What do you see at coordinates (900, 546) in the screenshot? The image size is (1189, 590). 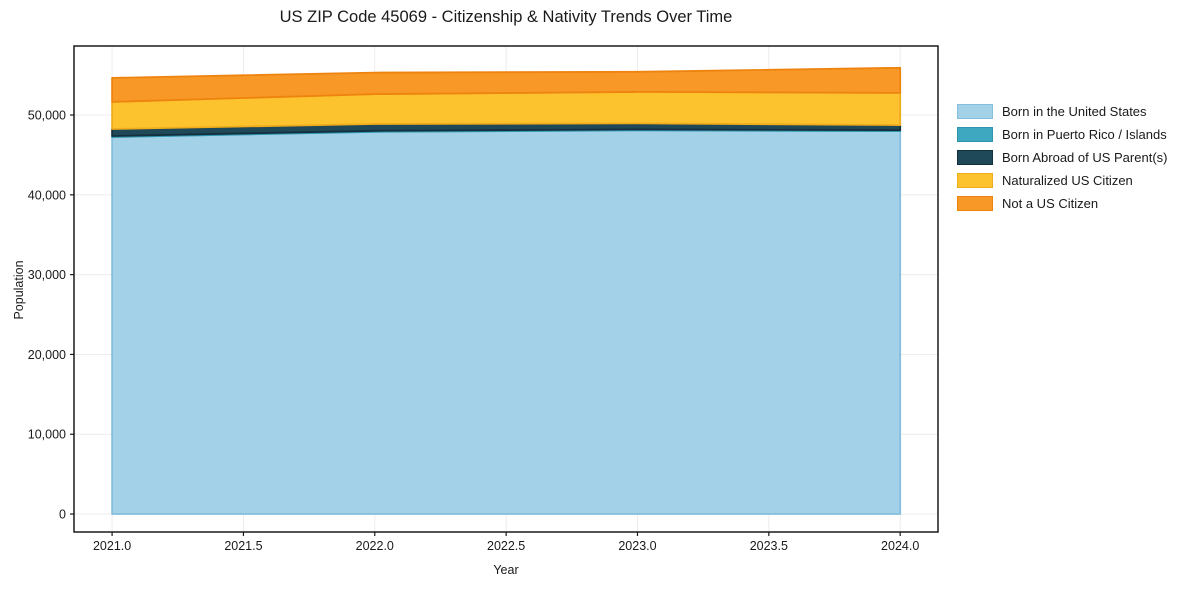 I see `x-tick-label: 2024.0` at bounding box center [900, 546].